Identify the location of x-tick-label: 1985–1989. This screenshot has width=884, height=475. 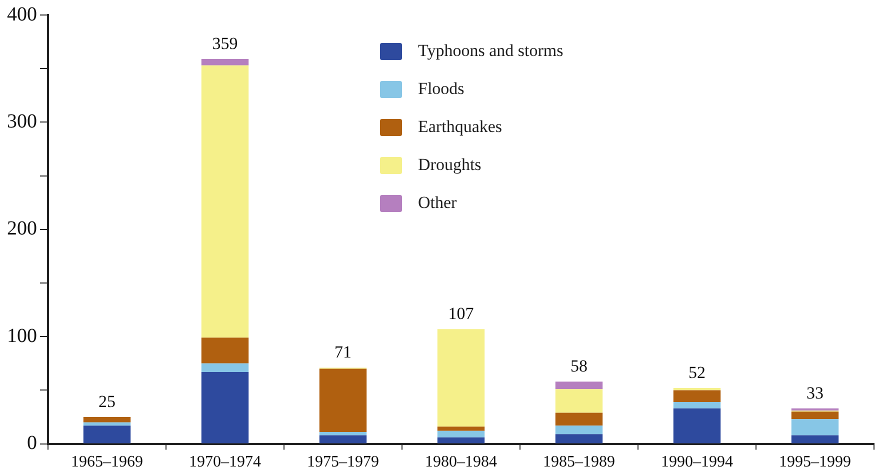
(579, 462).